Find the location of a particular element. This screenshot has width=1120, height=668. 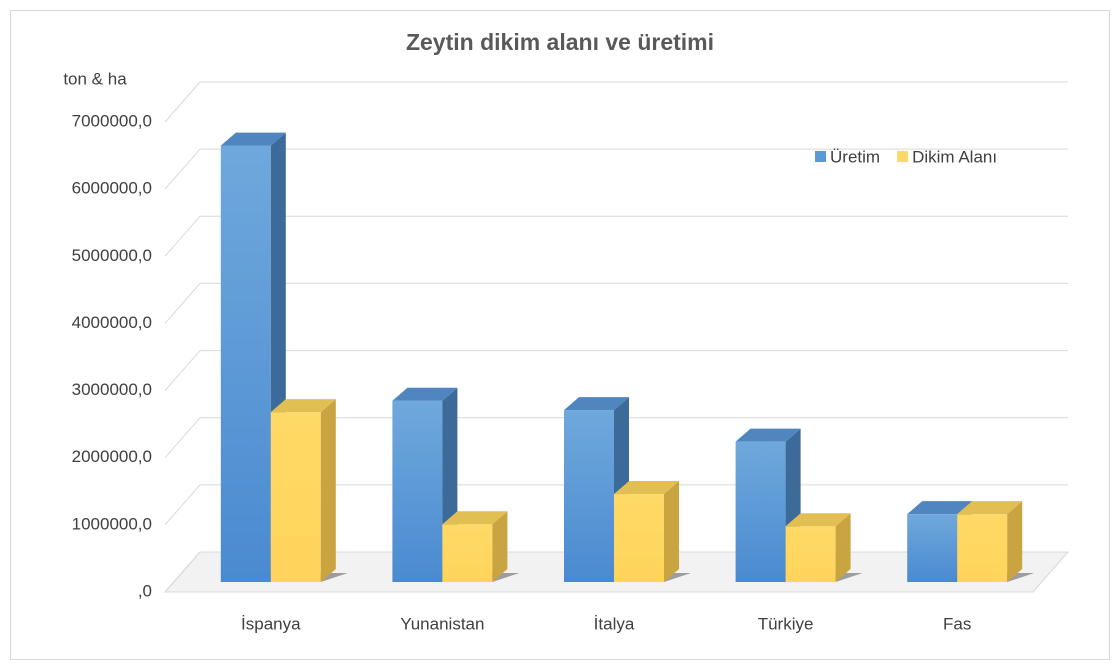

legend-label: Üretim is located at coordinates (855, 156).